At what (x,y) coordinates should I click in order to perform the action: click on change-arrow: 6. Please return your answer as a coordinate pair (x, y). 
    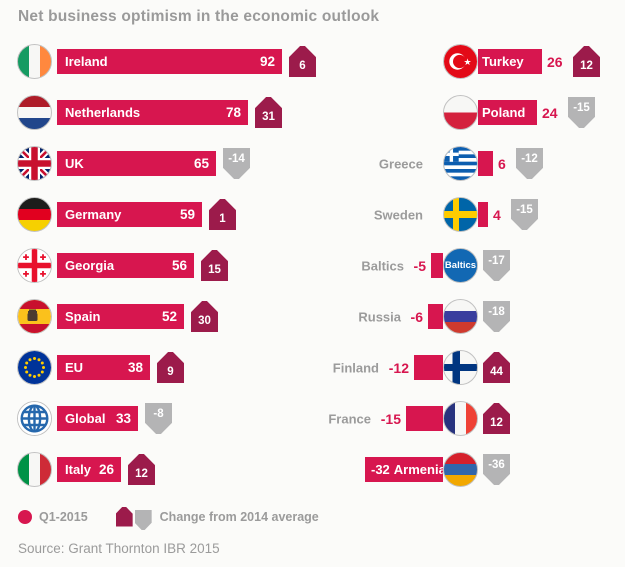
    Looking at the image, I should click on (302, 61).